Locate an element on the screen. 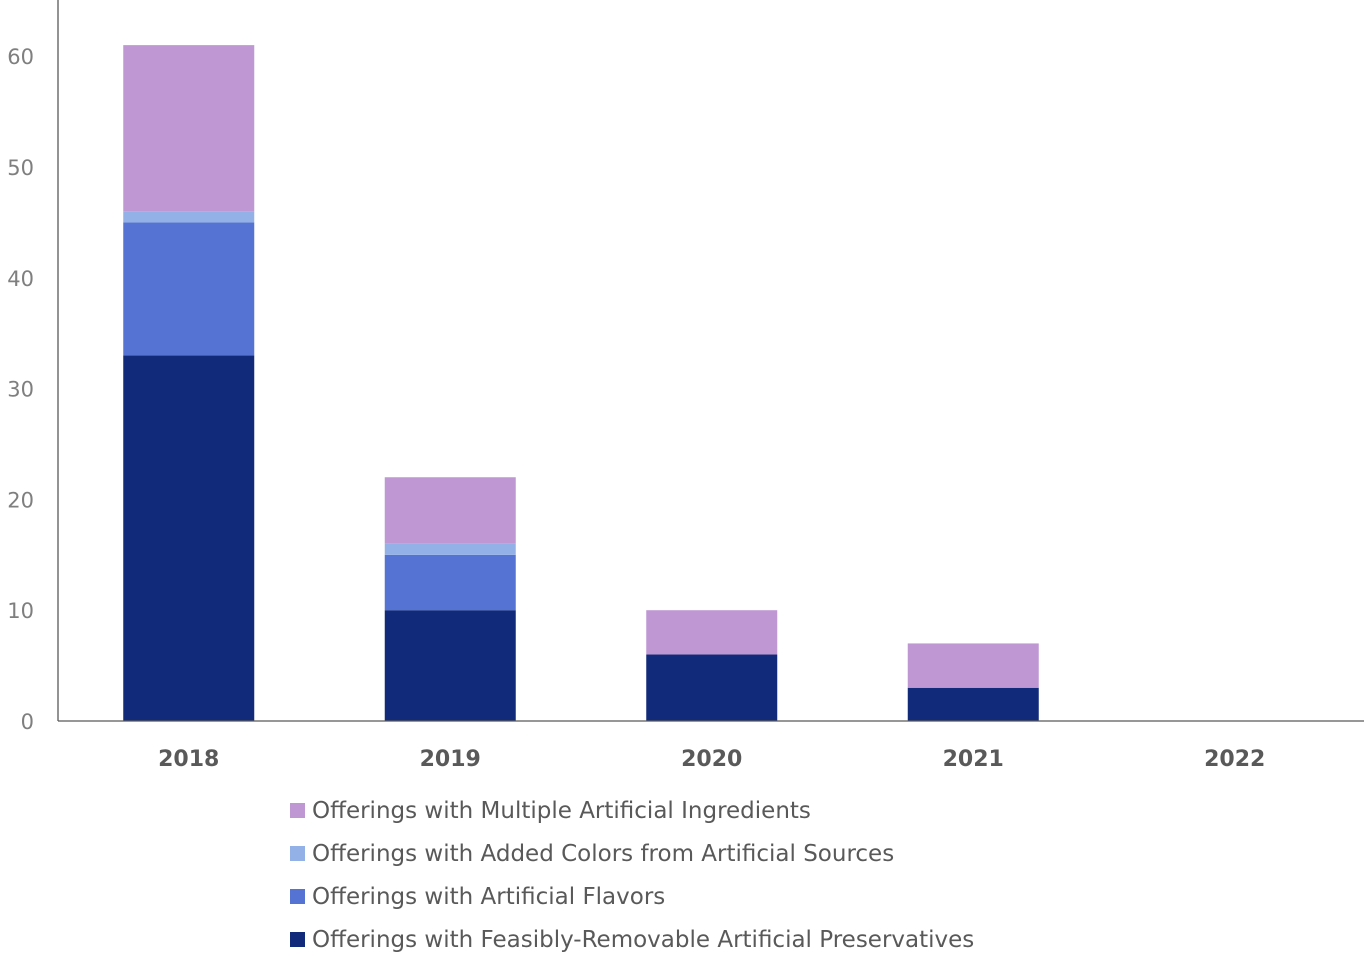  y-tick-label: 30 is located at coordinates (20, 390).